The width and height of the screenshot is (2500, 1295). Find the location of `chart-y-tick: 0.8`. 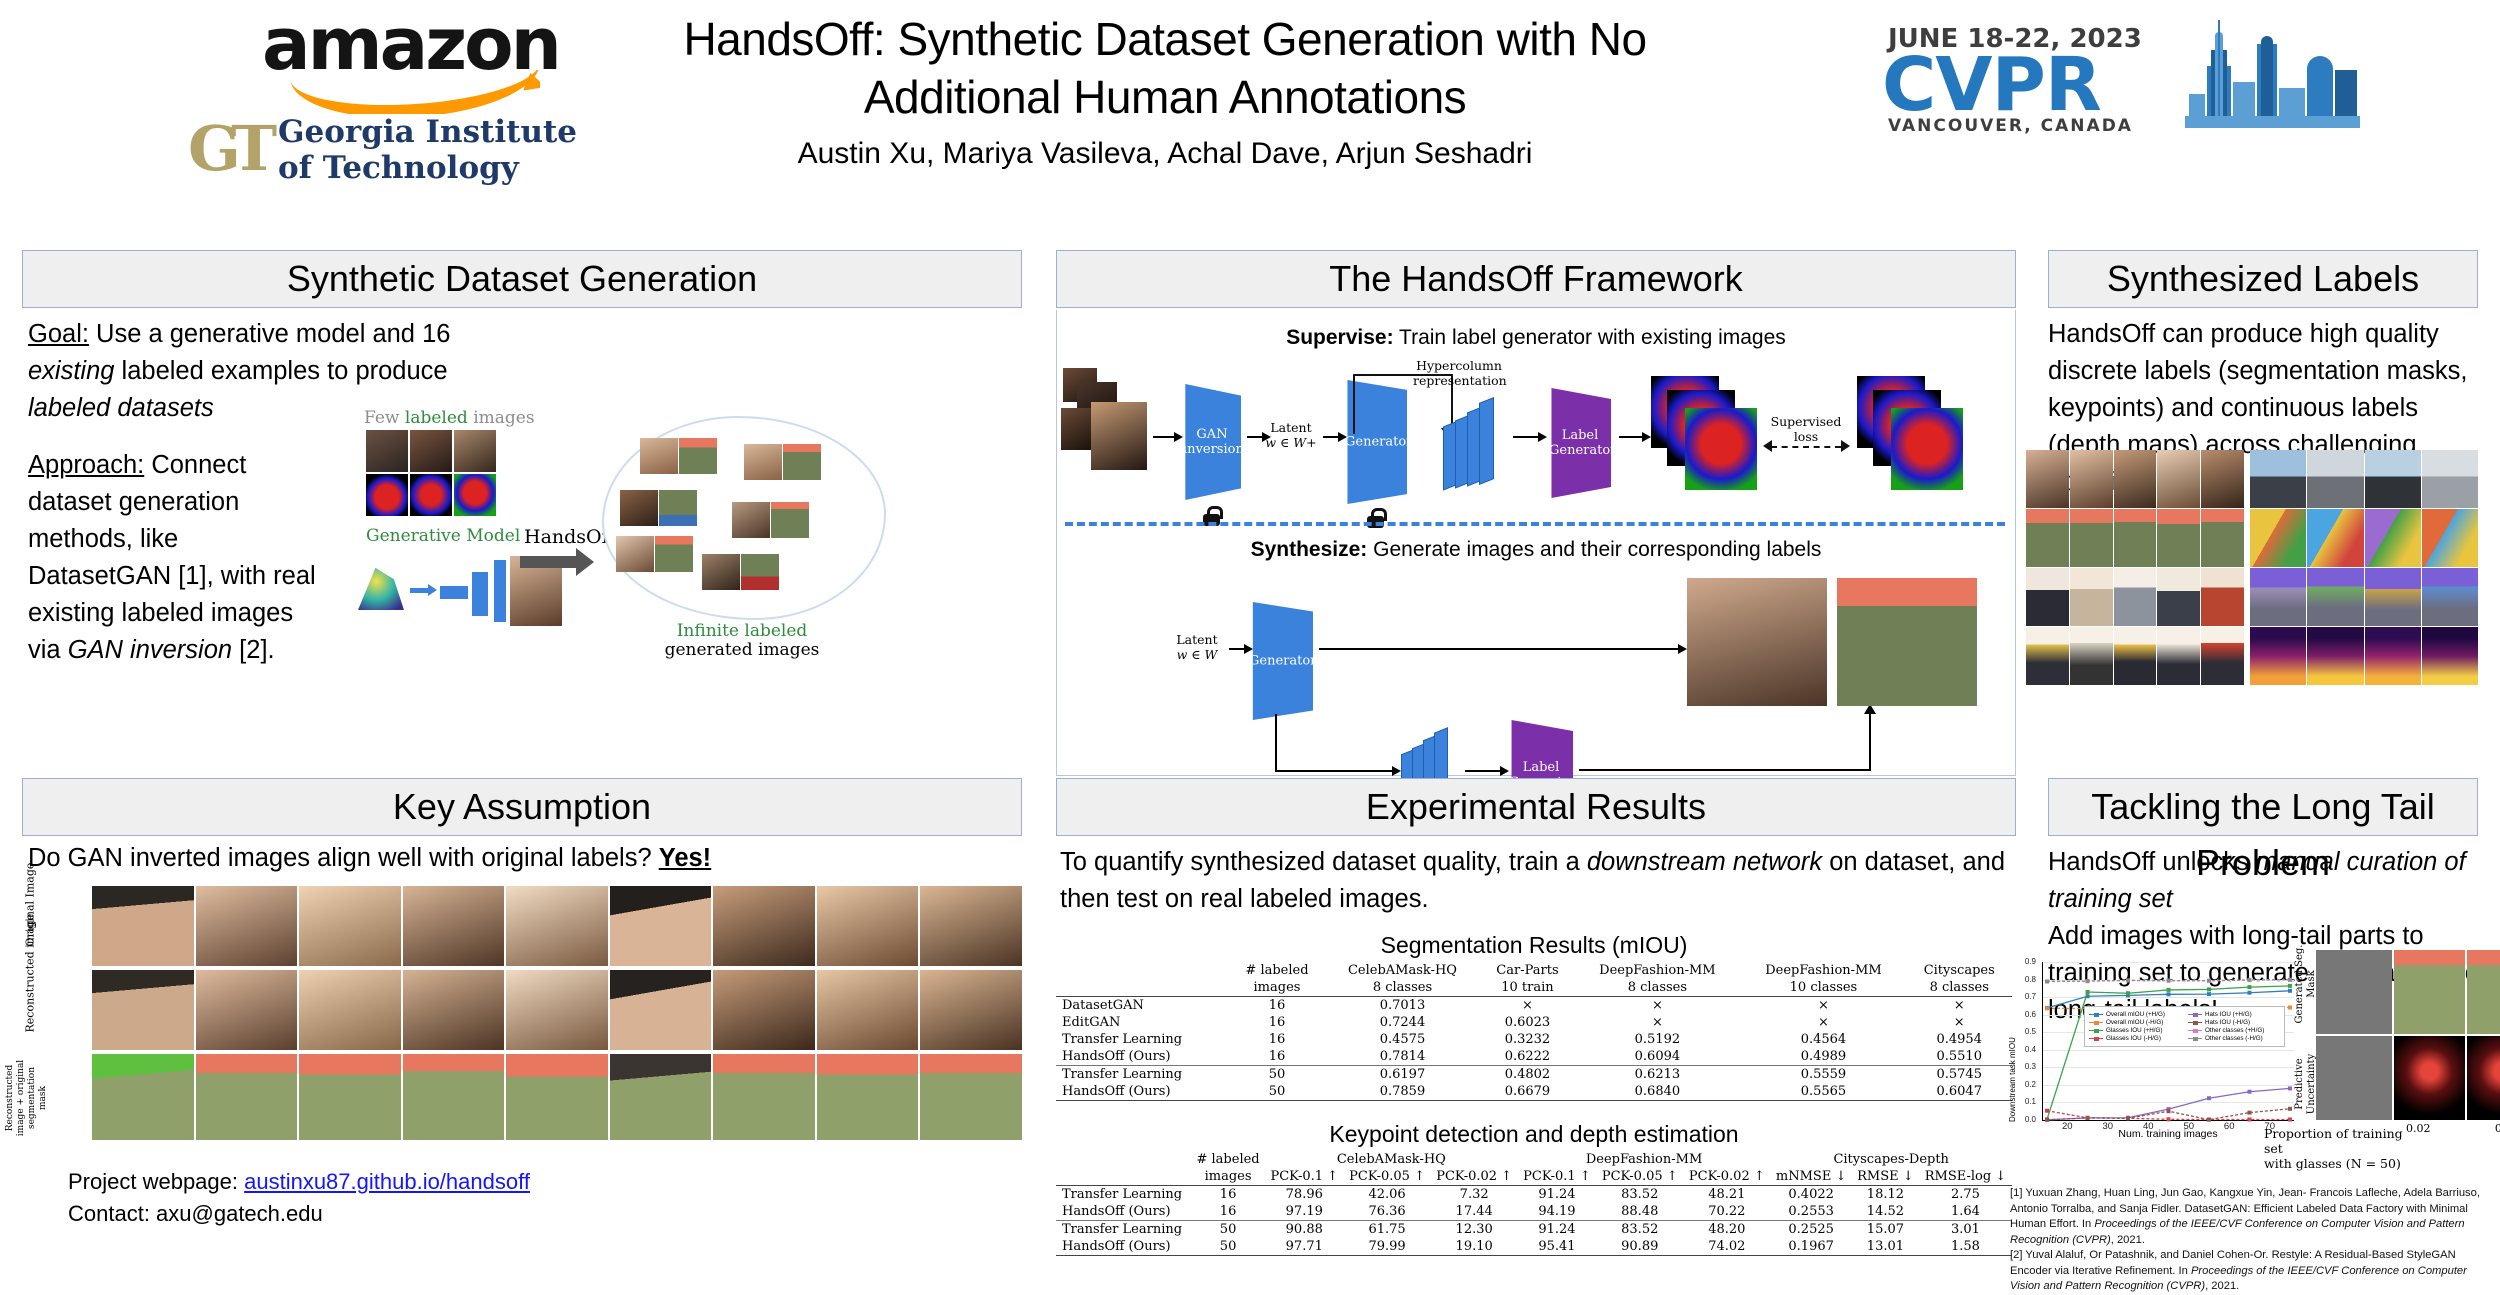

chart-y-tick: 0.8 is located at coordinates (2030, 979).